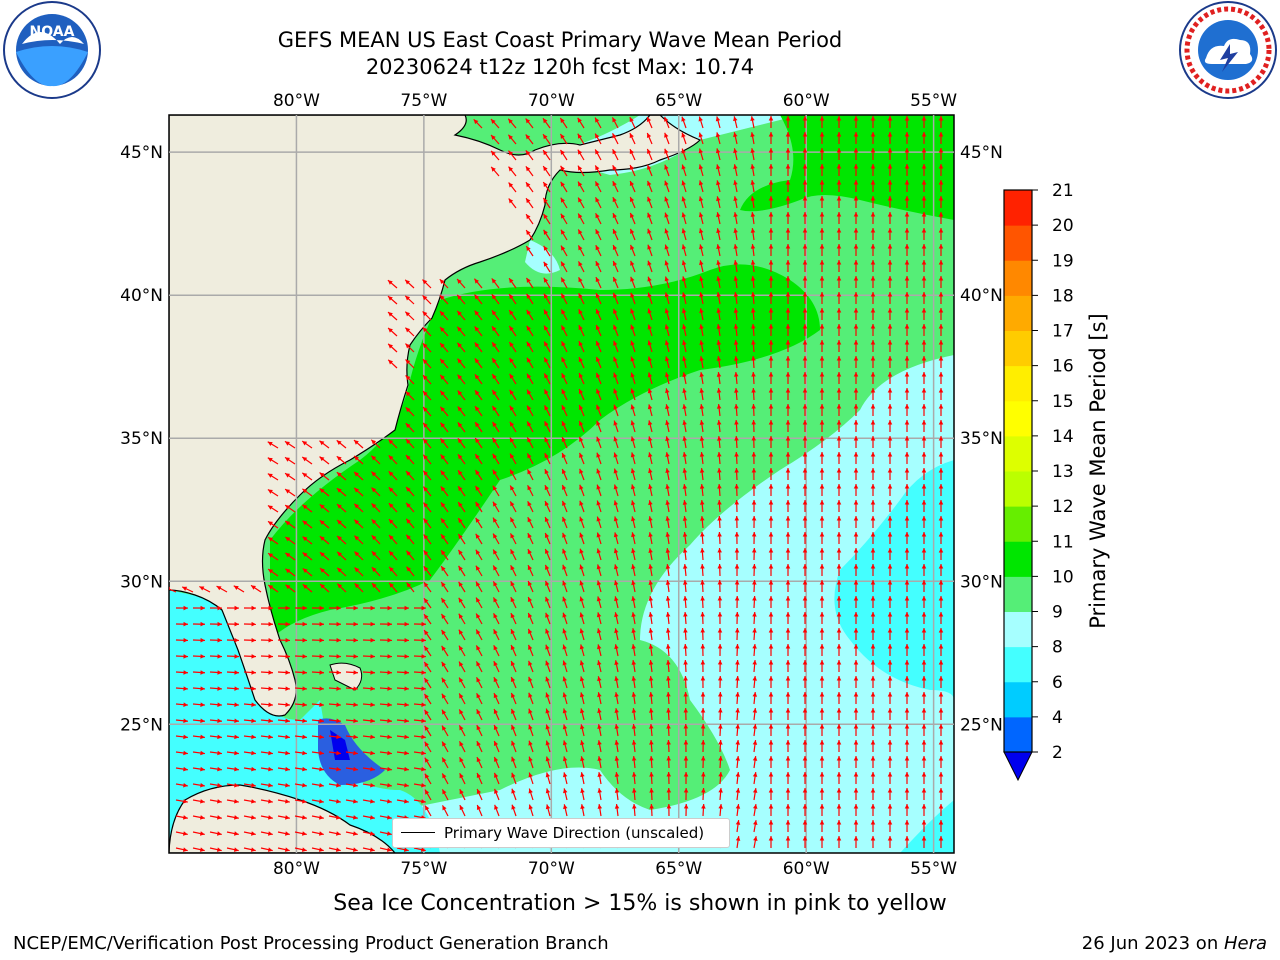 This screenshot has width=1280, height=960. What do you see at coordinates (423, 869) in the screenshot?
I see `bottom-lon-tick: 75°W` at bounding box center [423, 869].